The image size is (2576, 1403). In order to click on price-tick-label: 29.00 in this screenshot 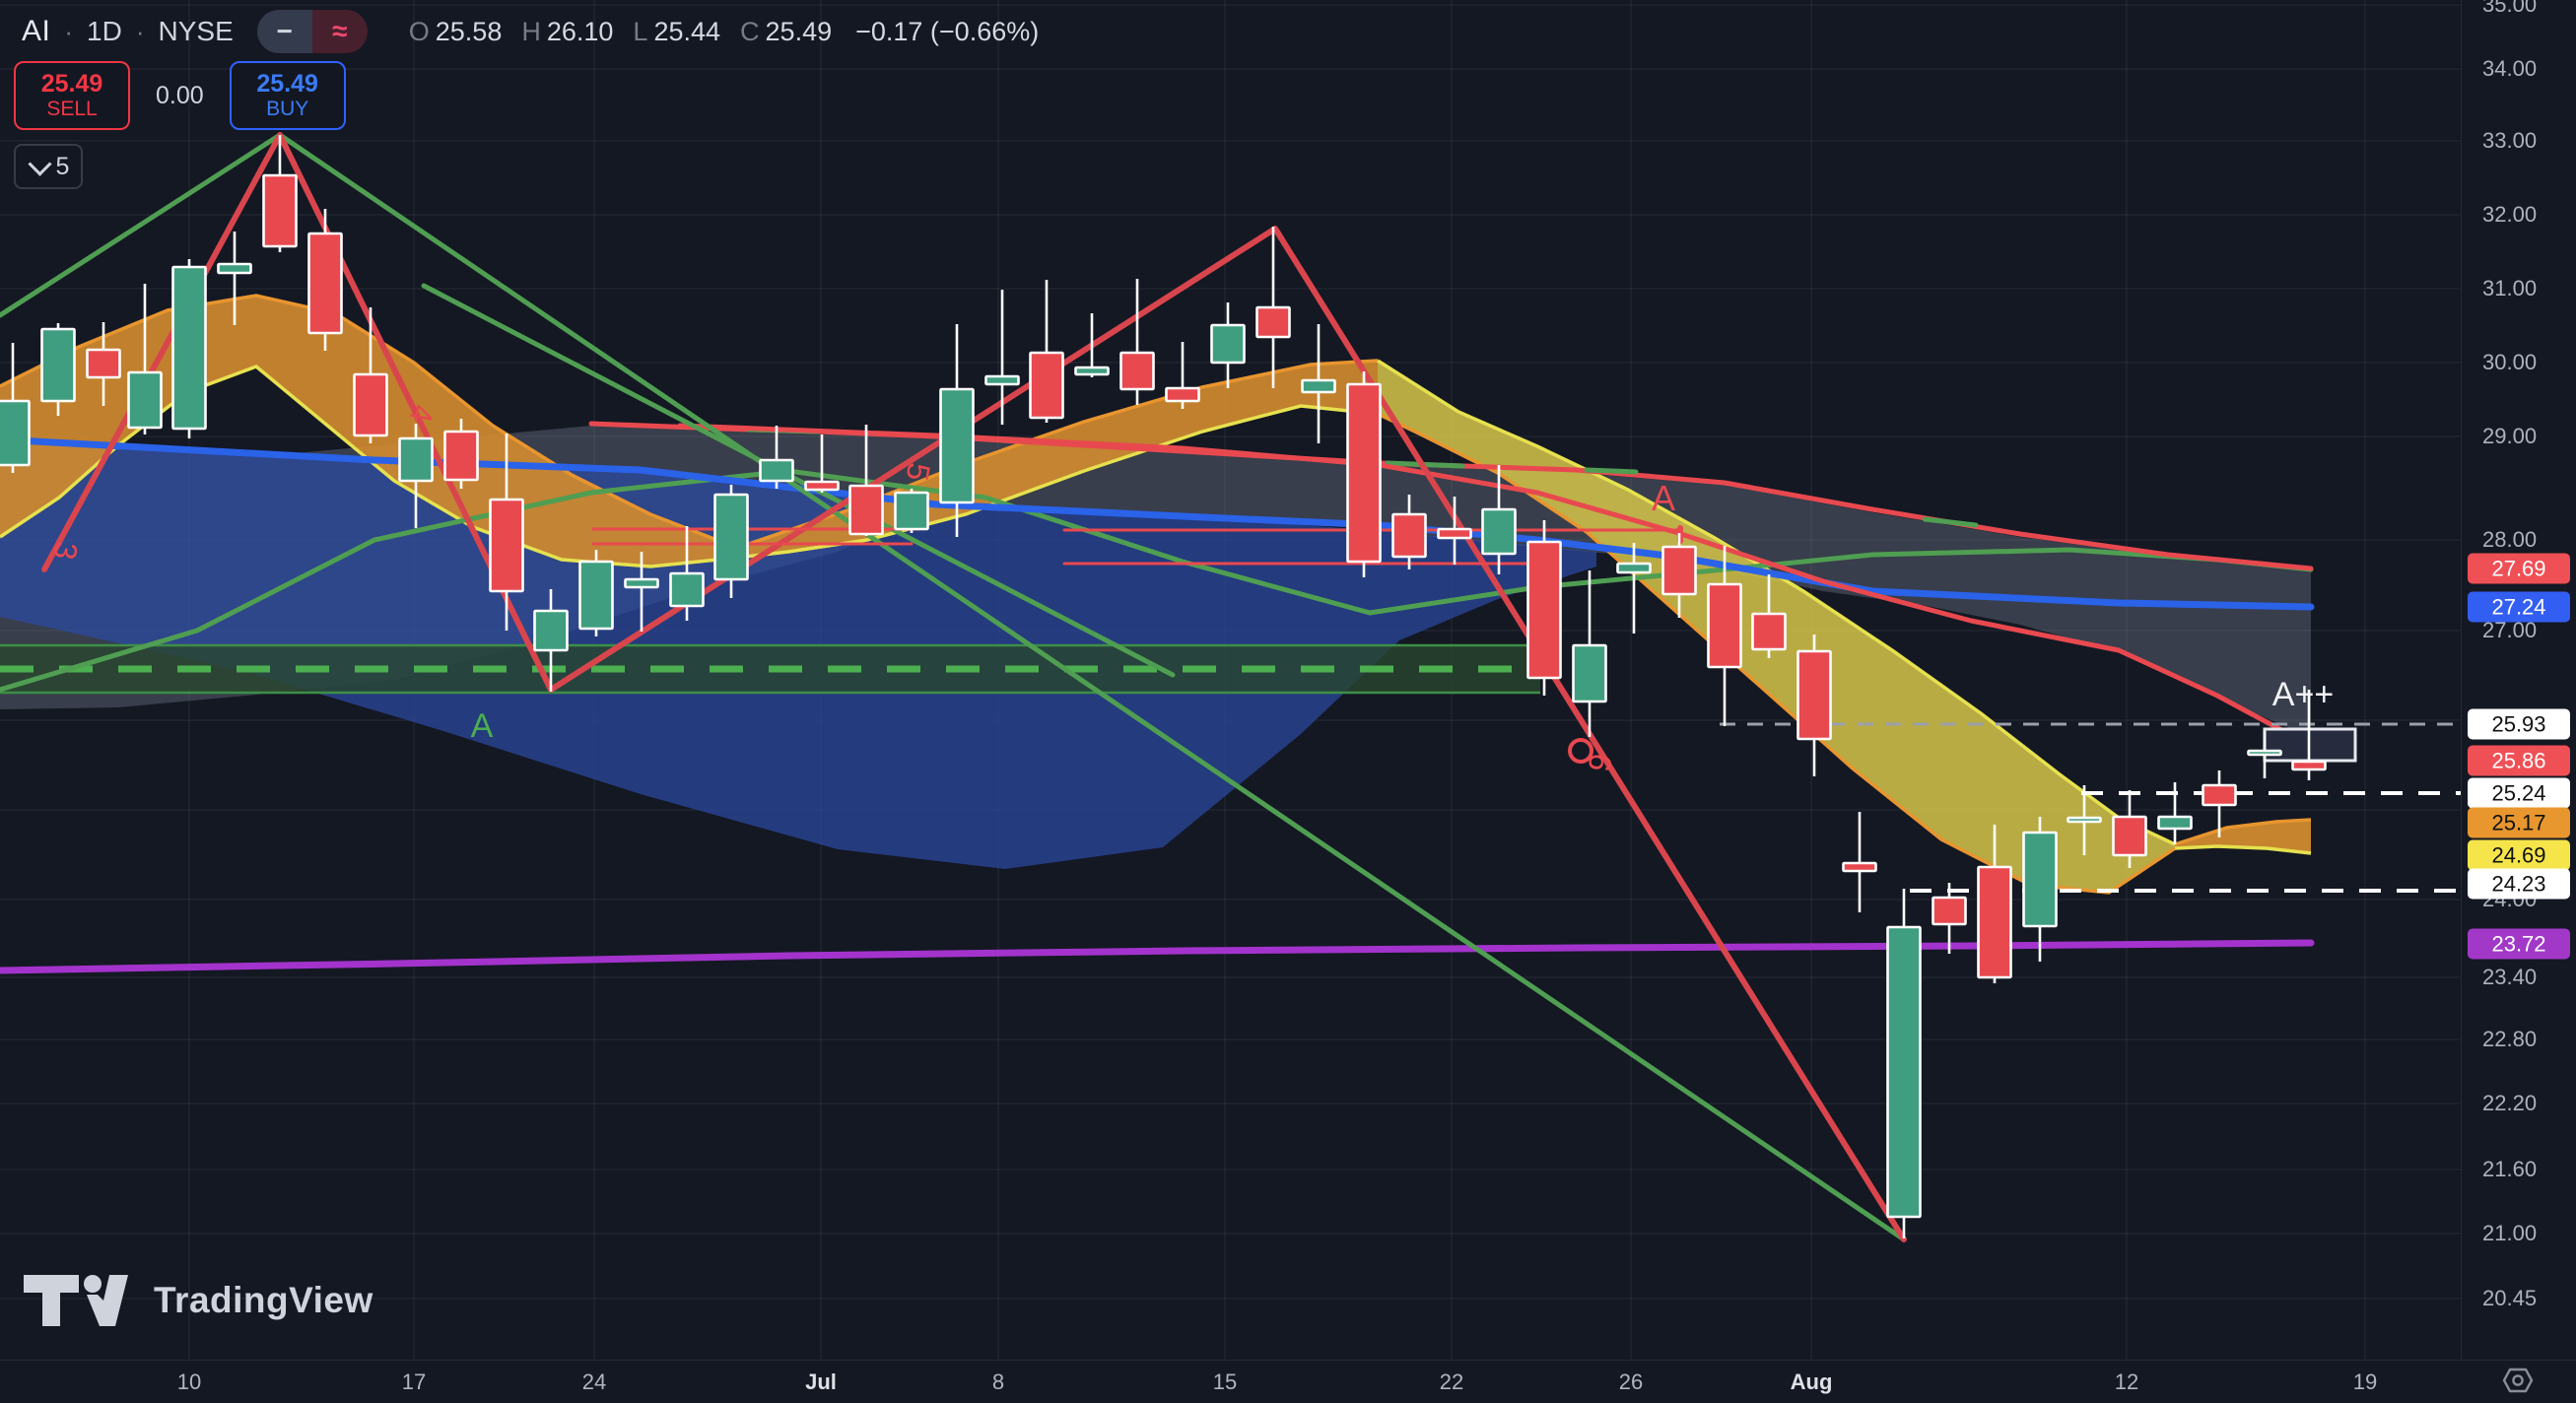, I will do `click(2510, 436)`.